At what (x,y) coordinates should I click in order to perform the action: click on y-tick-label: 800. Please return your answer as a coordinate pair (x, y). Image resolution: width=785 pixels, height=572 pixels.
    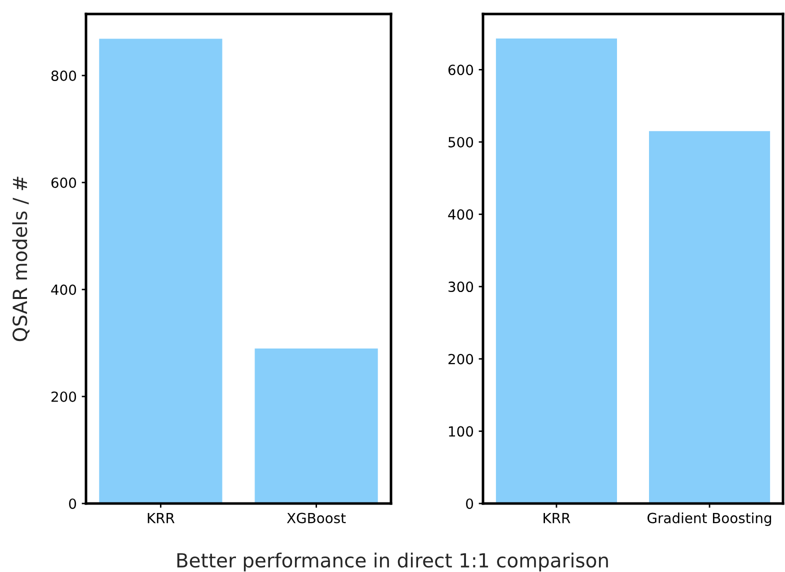
    Looking at the image, I should click on (63, 75).